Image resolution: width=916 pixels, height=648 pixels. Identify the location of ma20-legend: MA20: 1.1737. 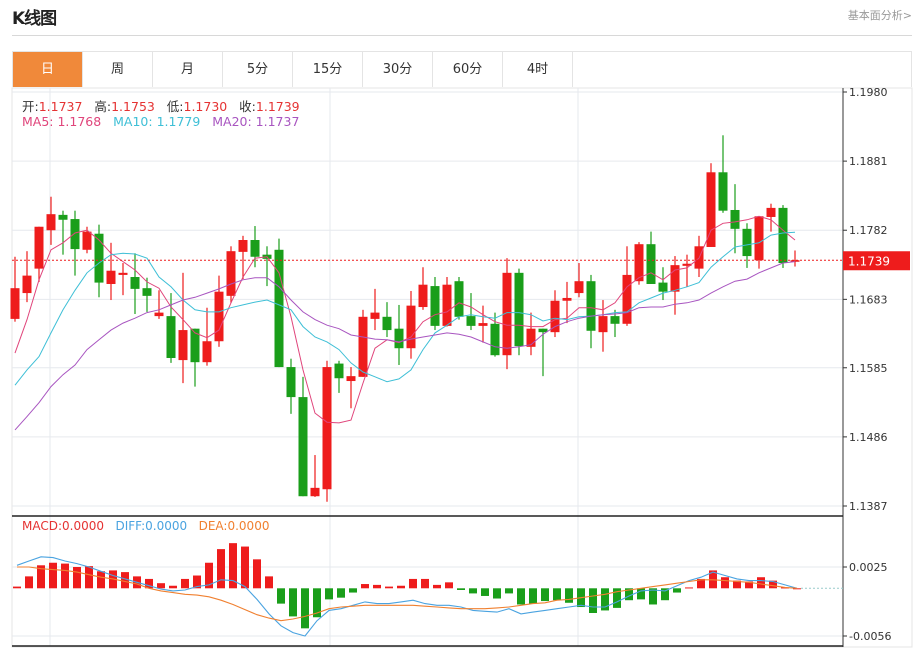
(256, 121).